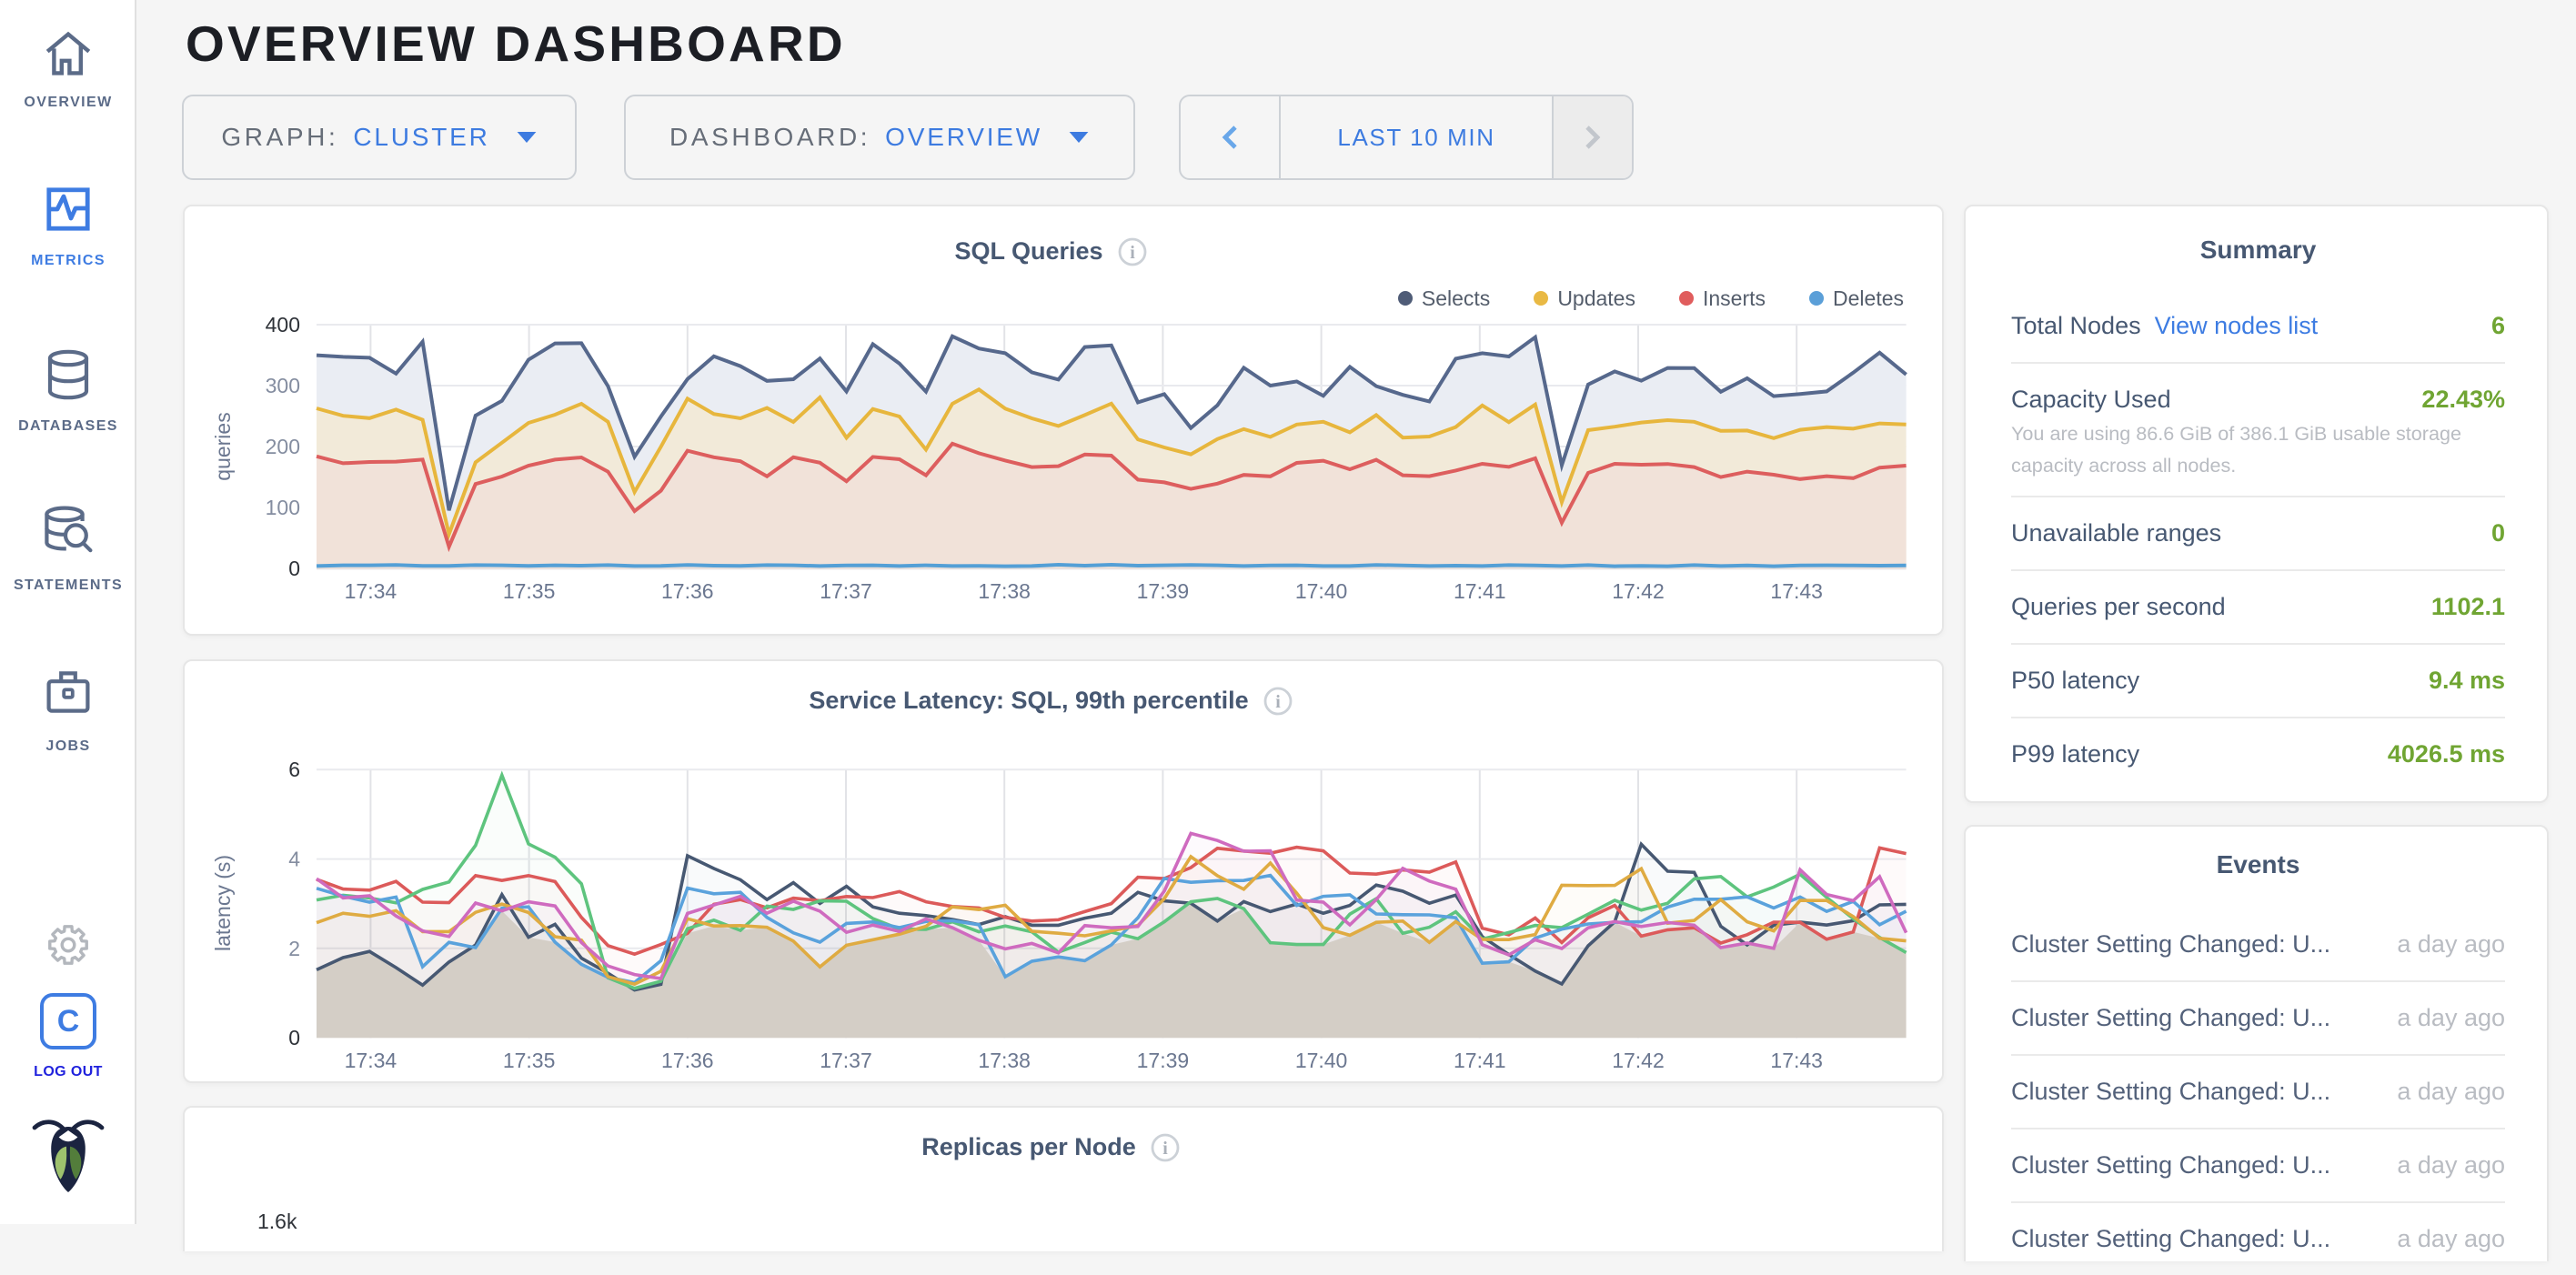 The height and width of the screenshot is (1275, 2576). Describe the element at coordinates (294, 948) in the screenshot. I see `svg-text: 2` at that location.